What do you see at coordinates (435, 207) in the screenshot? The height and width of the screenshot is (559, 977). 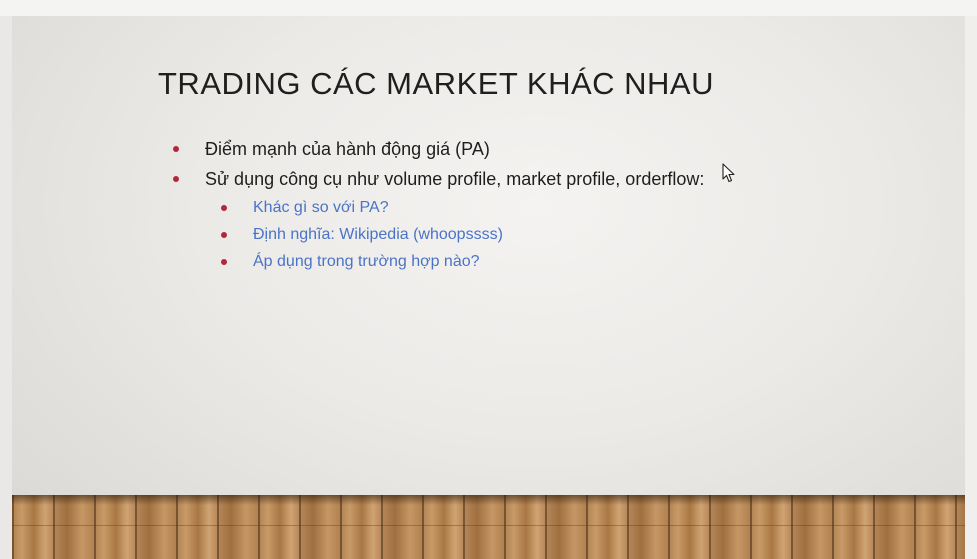 I see `sub-bullet-item: Khác gì so với PA?` at bounding box center [435, 207].